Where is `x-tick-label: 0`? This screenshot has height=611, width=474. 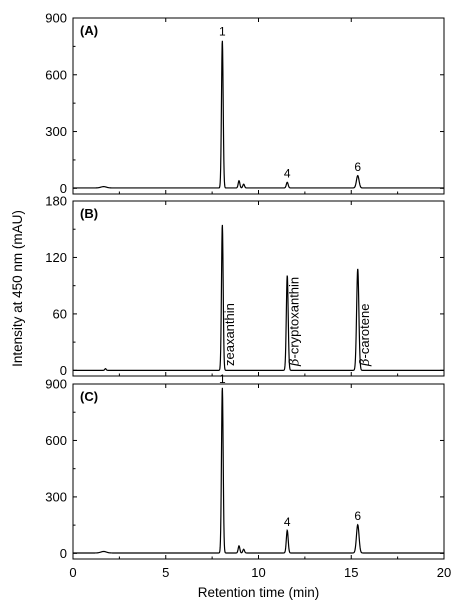 x-tick-label: 0 is located at coordinates (72, 572).